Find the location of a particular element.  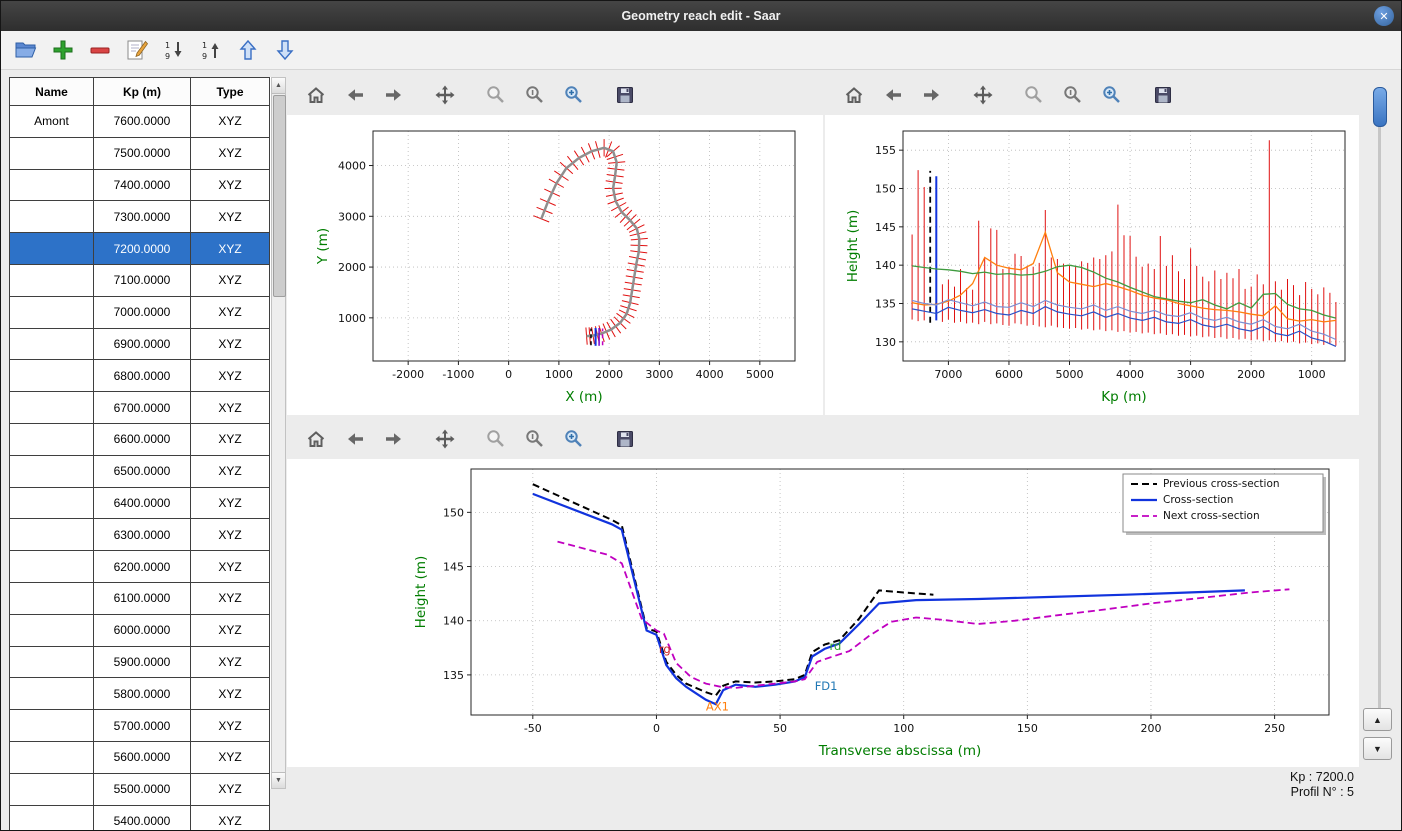

edit-cross-section-button is located at coordinates (138, 50).